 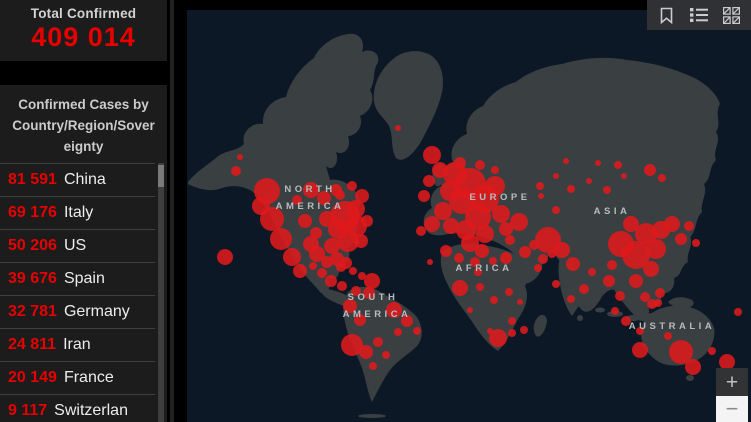 I want to click on list-item: 20 149 France, so click(x=77, y=377).